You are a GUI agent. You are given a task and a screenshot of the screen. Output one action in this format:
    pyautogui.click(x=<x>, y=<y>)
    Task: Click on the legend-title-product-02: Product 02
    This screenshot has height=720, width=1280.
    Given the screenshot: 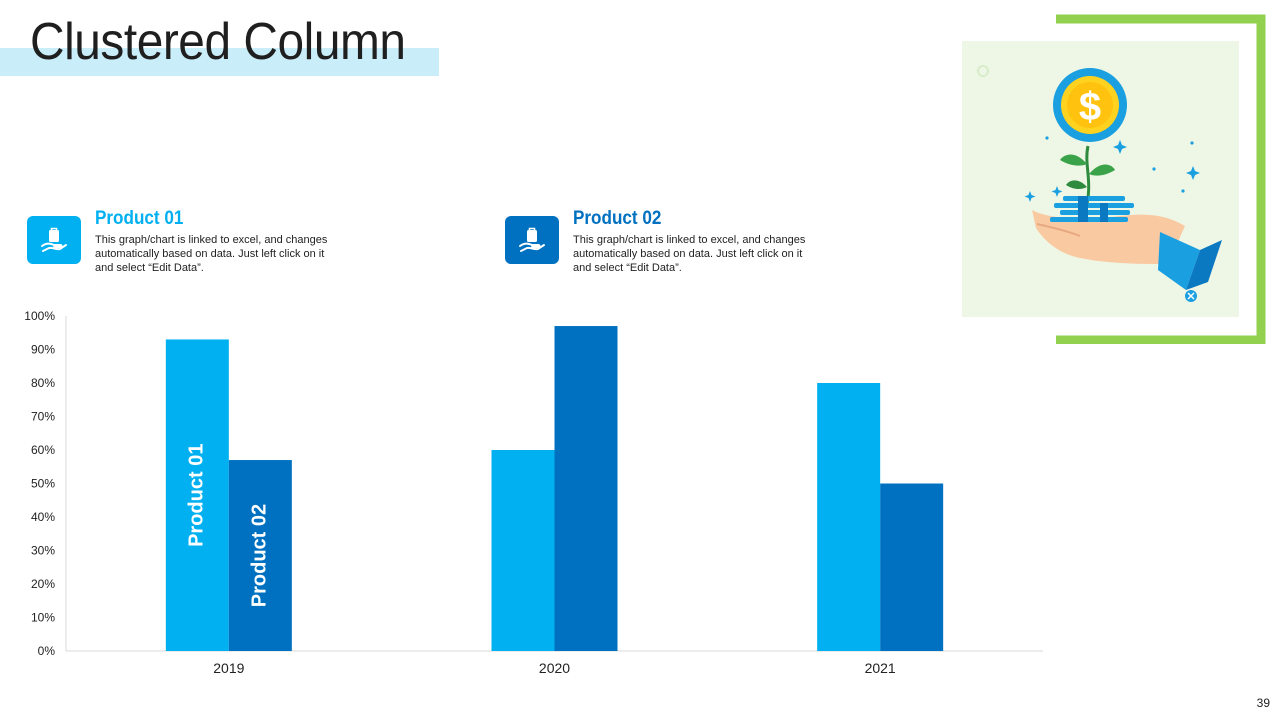 What is the action you would take?
    pyautogui.click(x=617, y=218)
    